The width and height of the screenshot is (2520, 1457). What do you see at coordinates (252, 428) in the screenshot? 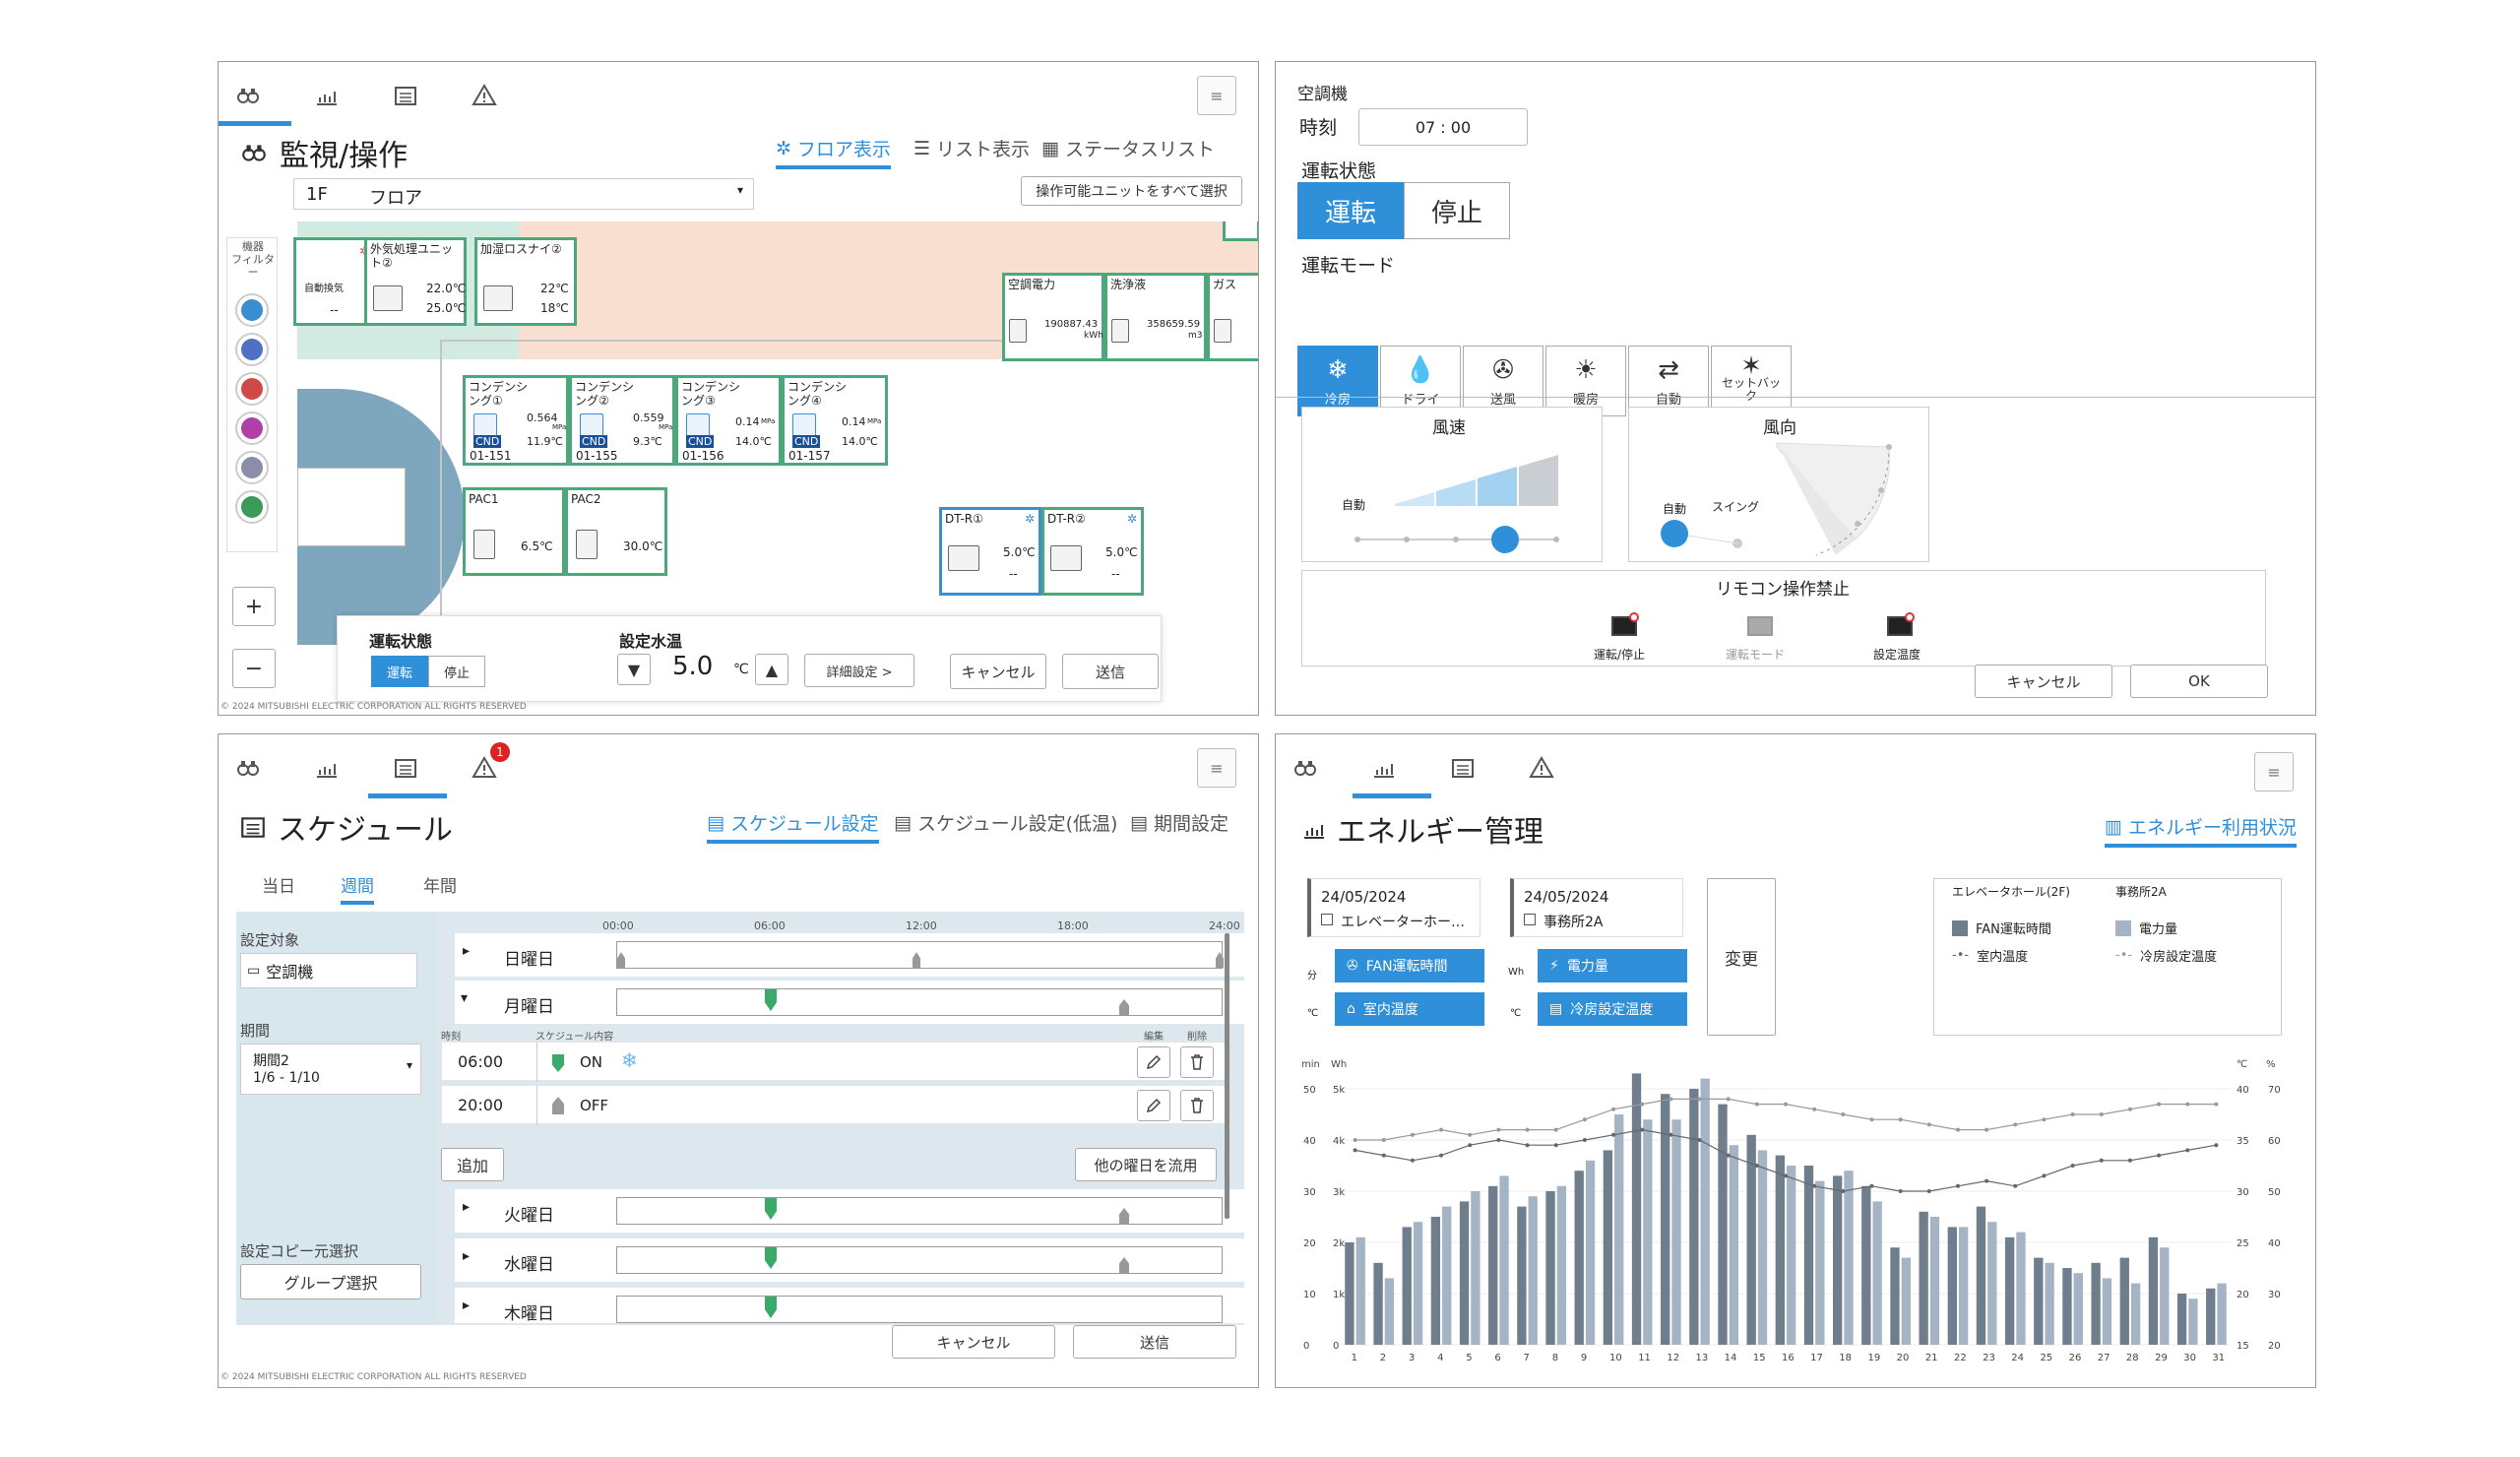
I see `filter-meter-button` at bounding box center [252, 428].